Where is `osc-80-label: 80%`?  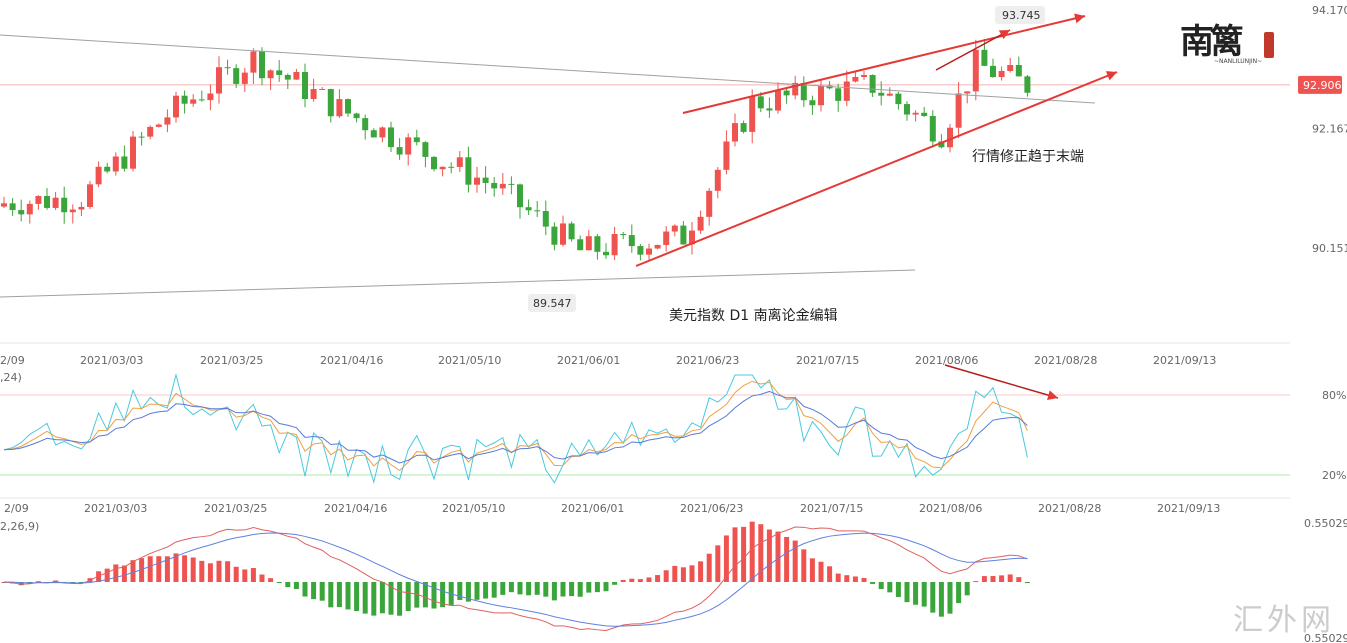
osc-80-label: 80% is located at coordinates (1334, 395).